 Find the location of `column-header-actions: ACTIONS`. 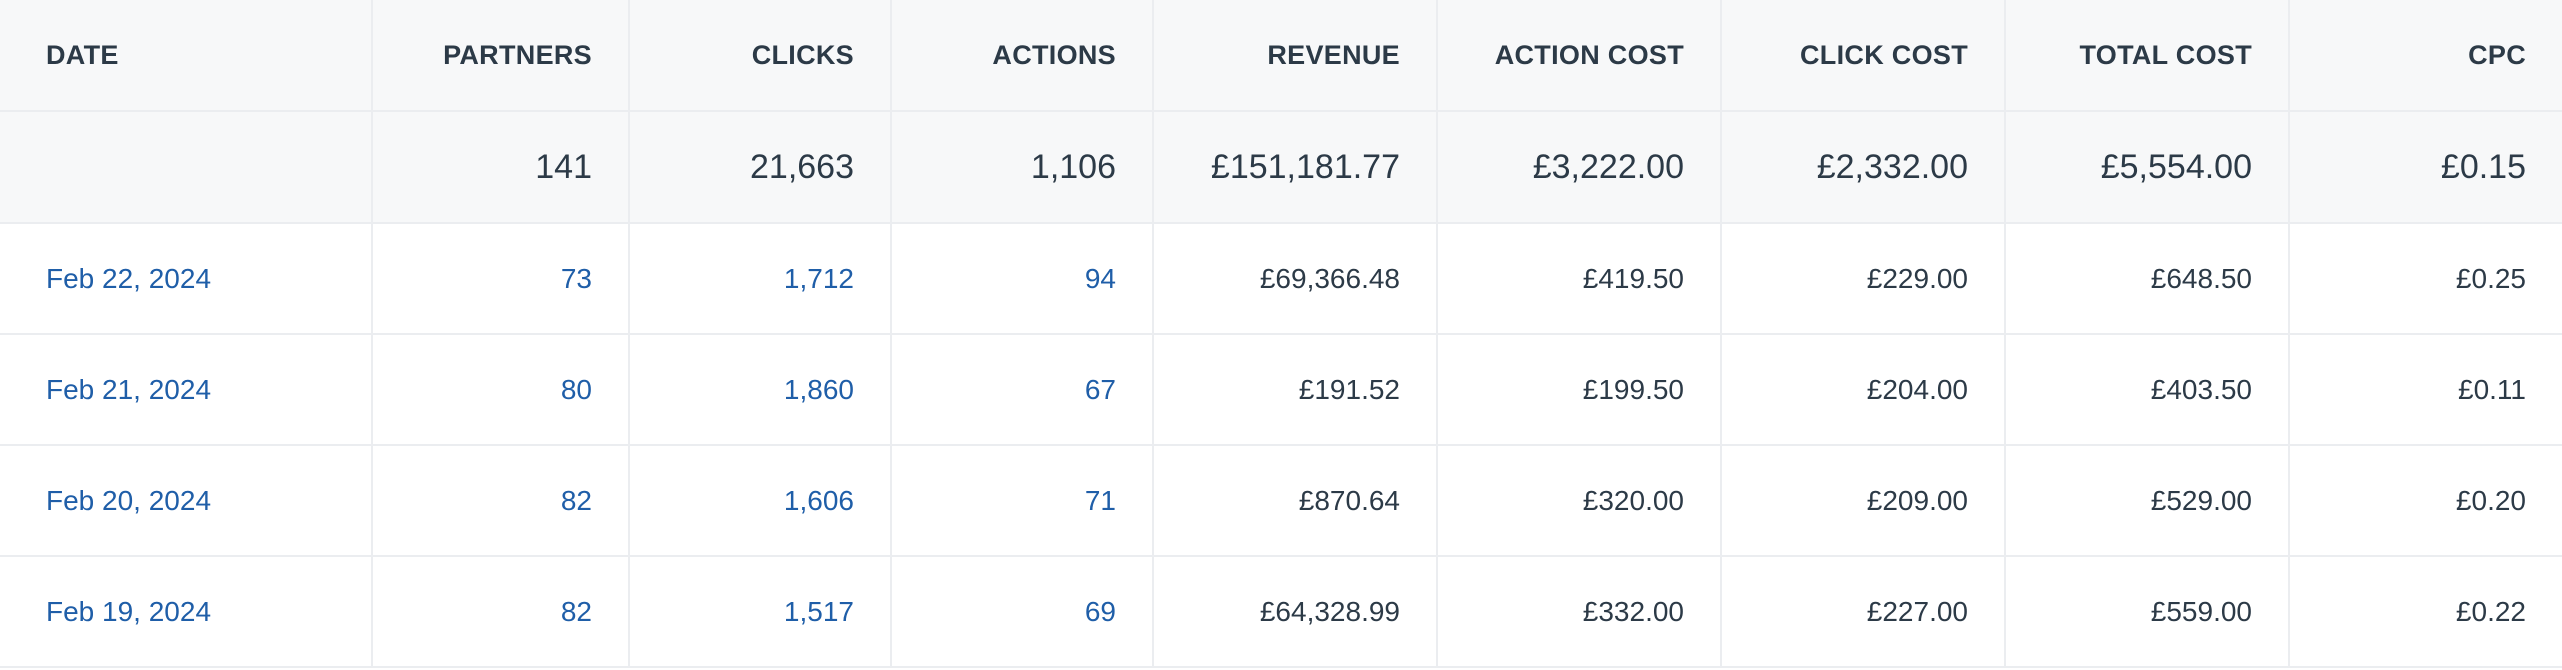

column-header-actions: ACTIONS is located at coordinates (1022, 56).